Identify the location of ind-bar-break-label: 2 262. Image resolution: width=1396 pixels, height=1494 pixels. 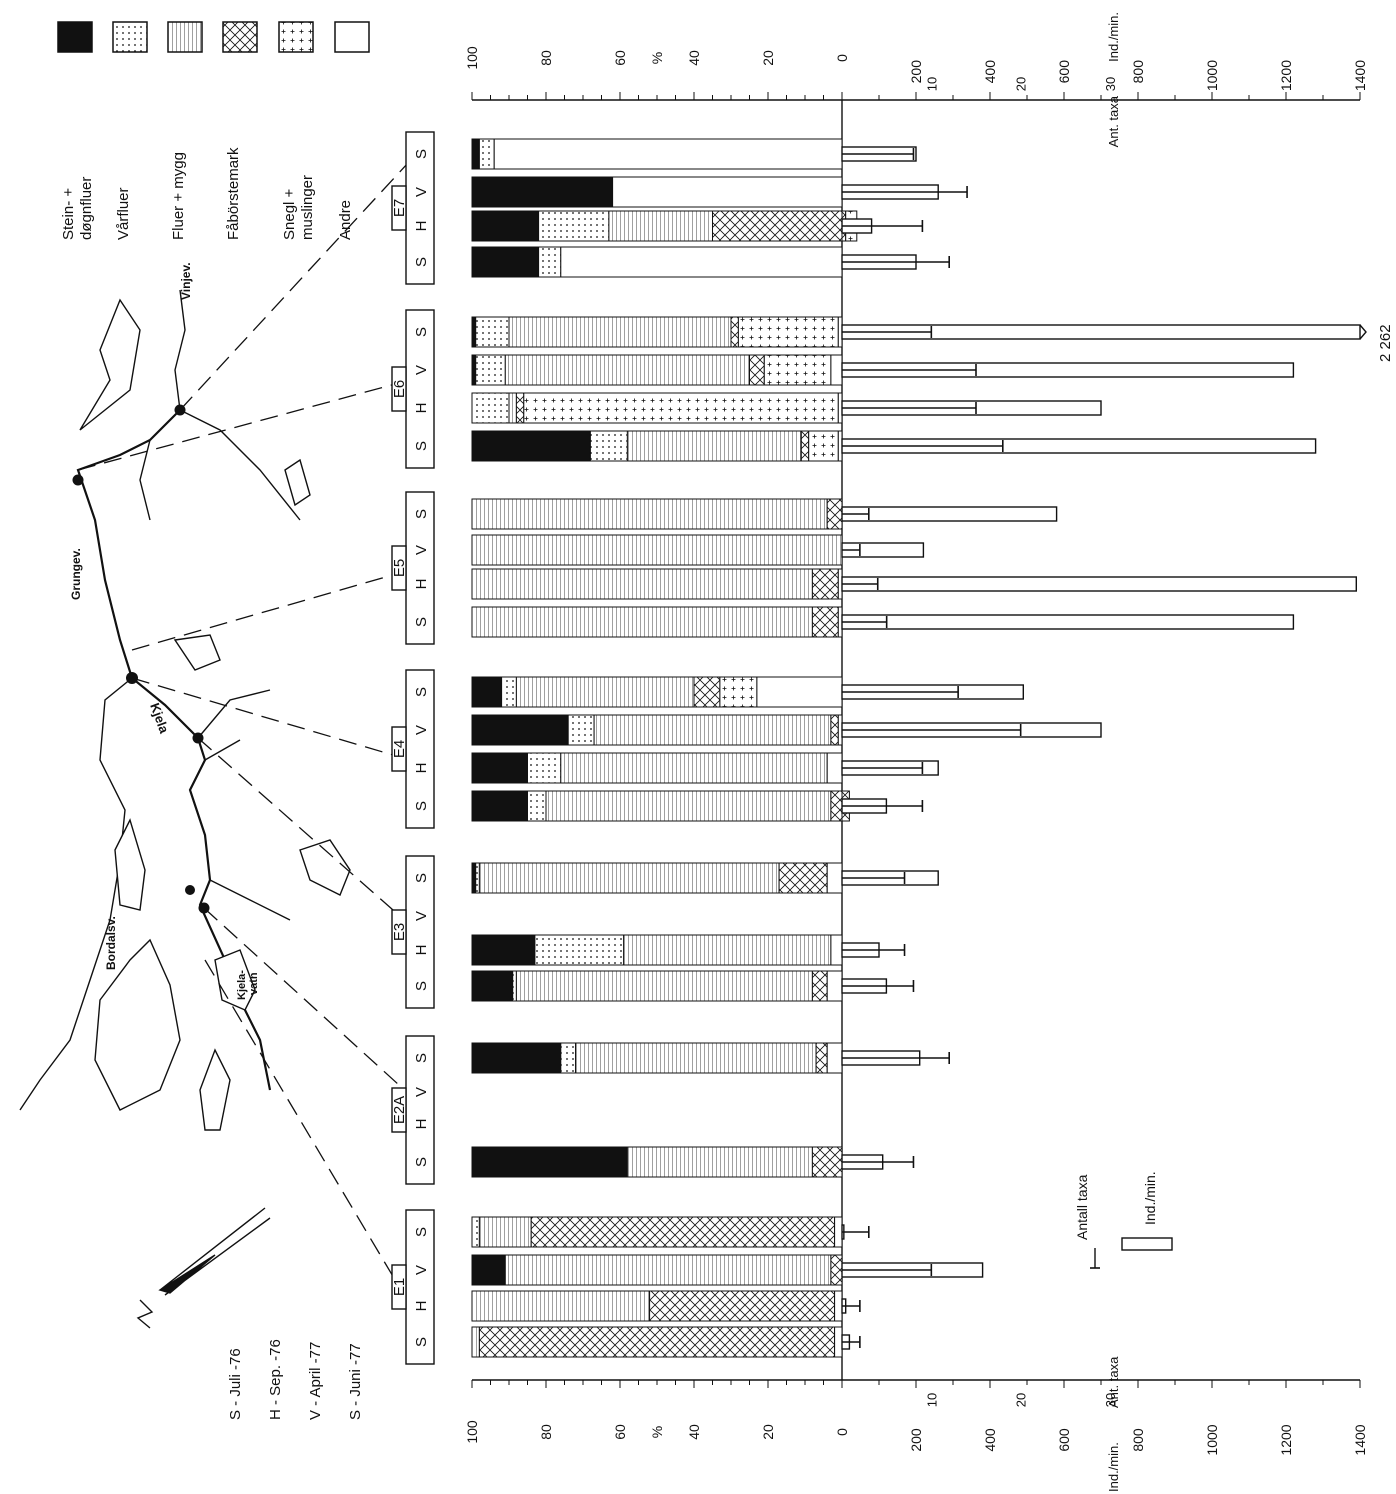
(1385, 343).